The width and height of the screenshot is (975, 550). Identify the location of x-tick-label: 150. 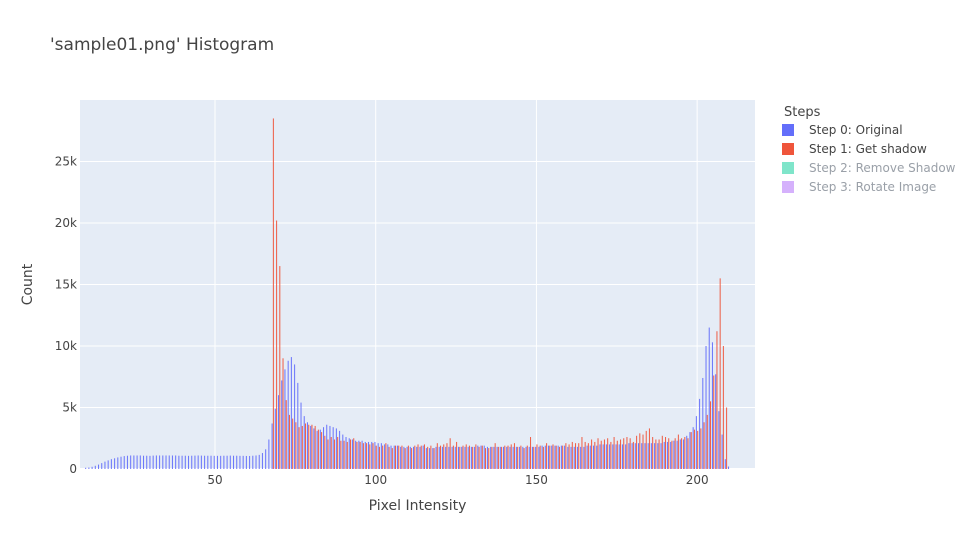
(536, 480).